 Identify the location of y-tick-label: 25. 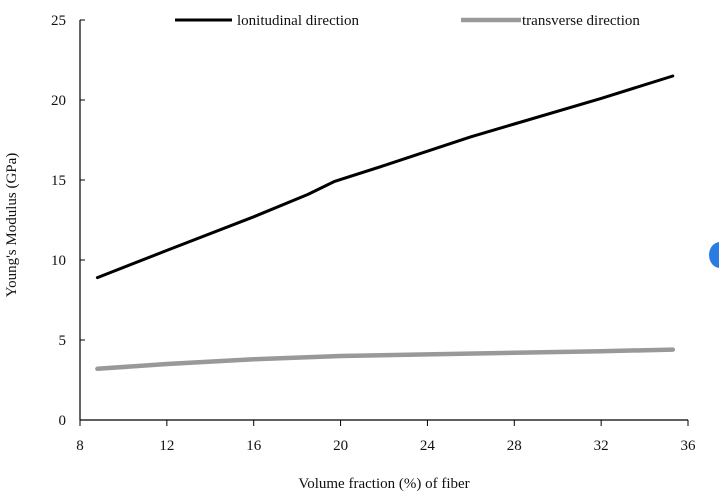
(58, 21).